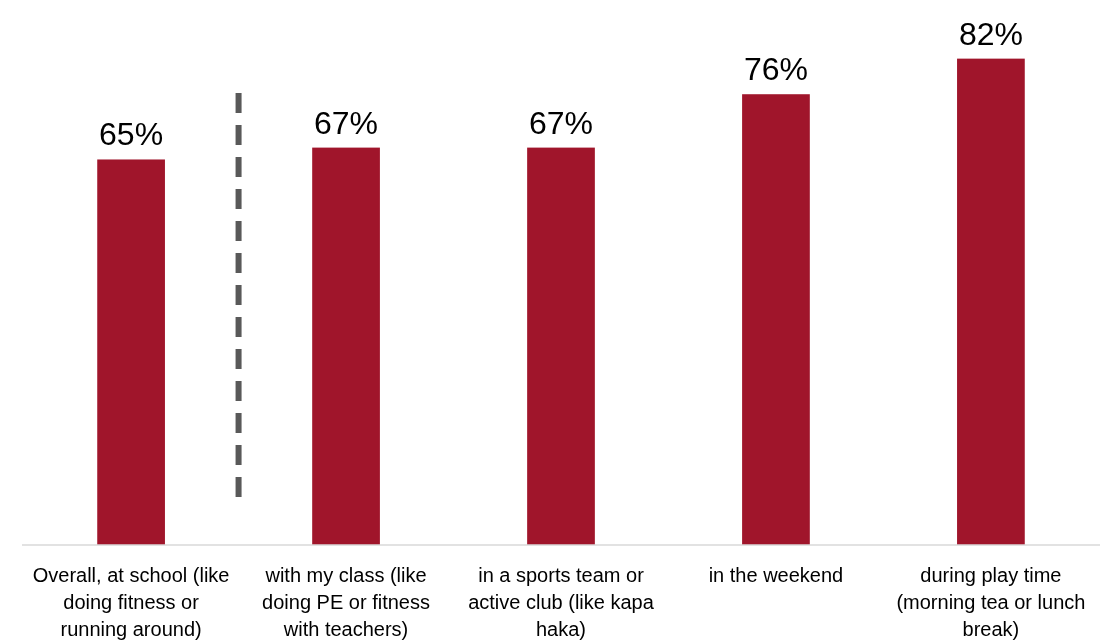 This screenshot has width=1105, height=641. What do you see at coordinates (776, 575) in the screenshot?
I see `x-tick-label: in the weekend` at bounding box center [776, 575].